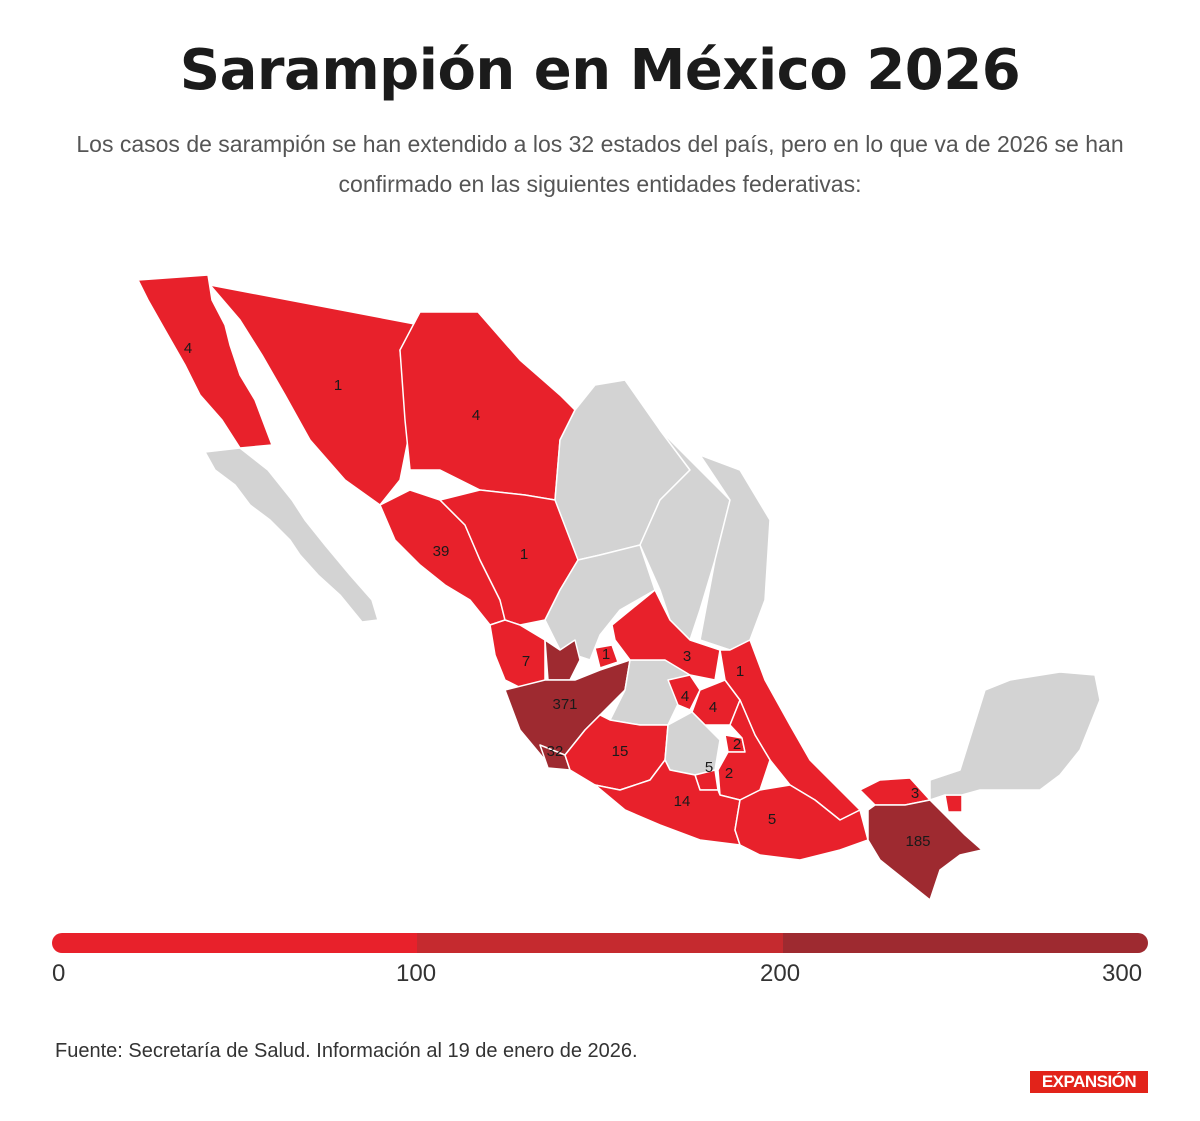 The height and width of the screenshot is (1121, 1200). What do you see at coordinates (1015, 736) in the screenshot?
I see `state-yucatan-peninsula` at bounding box center [1015, 736].